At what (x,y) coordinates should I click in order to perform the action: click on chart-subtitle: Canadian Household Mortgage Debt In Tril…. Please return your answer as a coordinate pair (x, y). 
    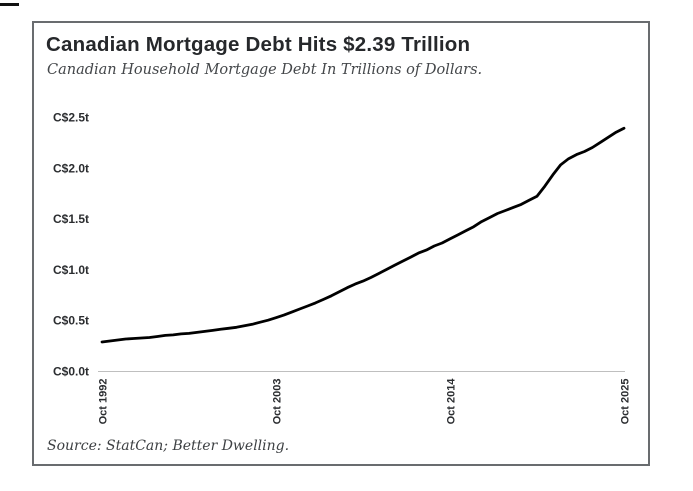
    Looking at the image, I should click on (265, 70).